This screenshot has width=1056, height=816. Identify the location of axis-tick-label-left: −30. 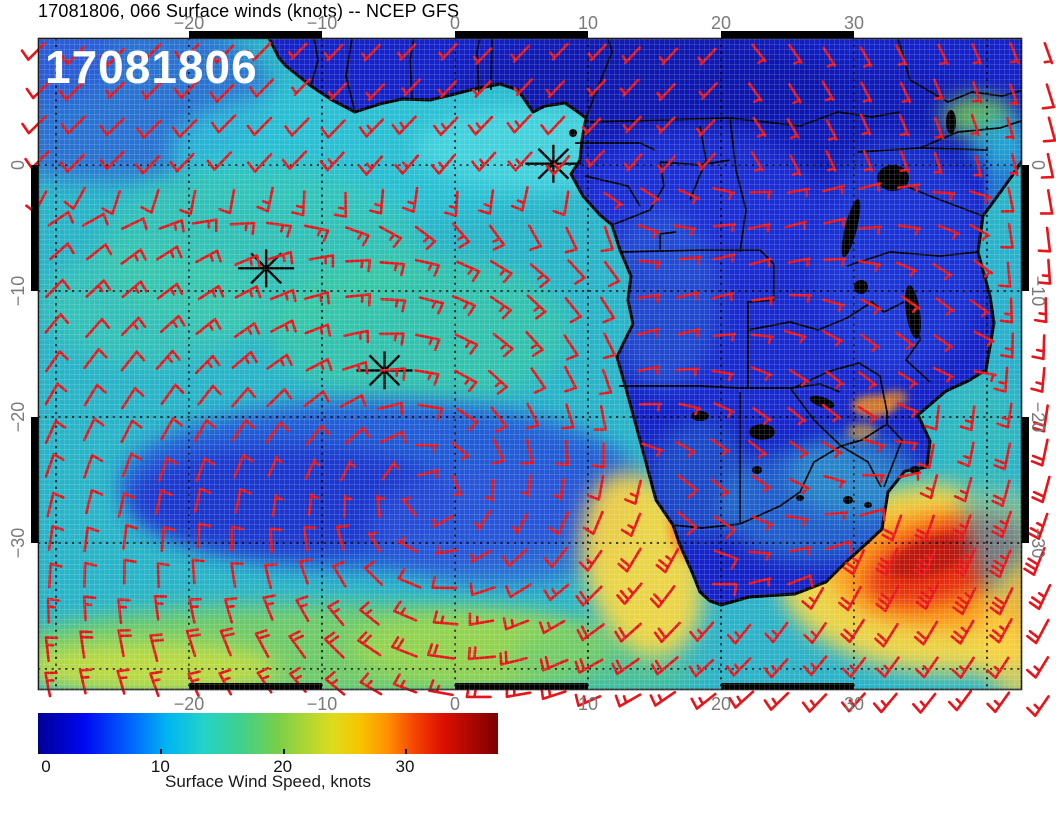
(18, 543).